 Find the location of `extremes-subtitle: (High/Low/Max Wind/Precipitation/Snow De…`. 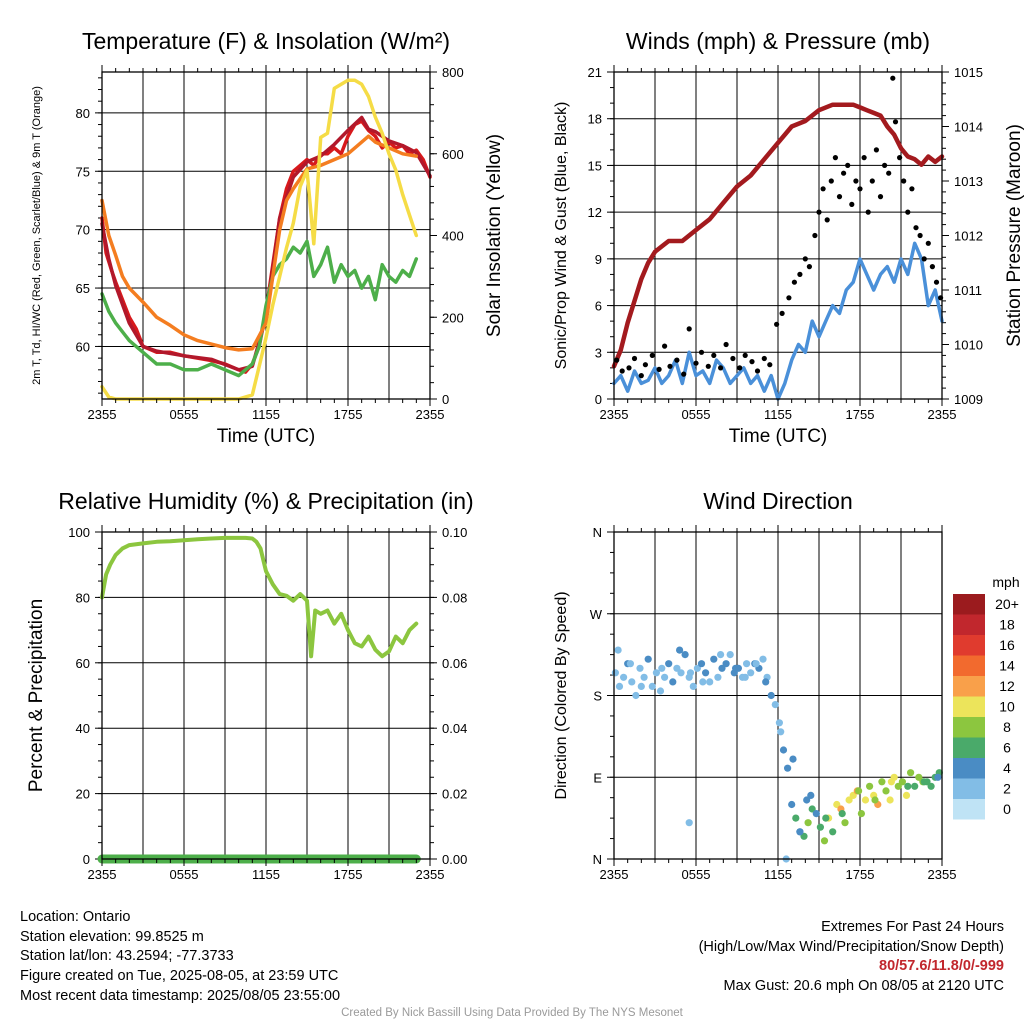

extremes-subtitle: (High/Low/Max Wind/Precipitation/Snow De… is located at coordinates (851, 946).